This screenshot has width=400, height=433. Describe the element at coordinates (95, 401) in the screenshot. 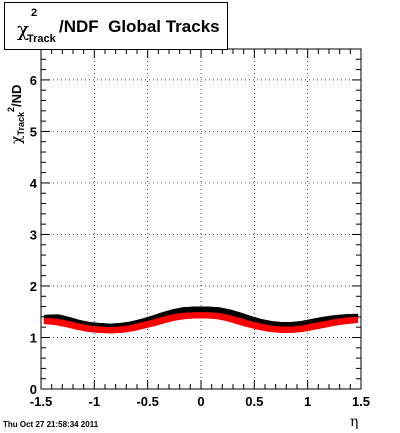

I see `x-tick-label: -1` at that location.